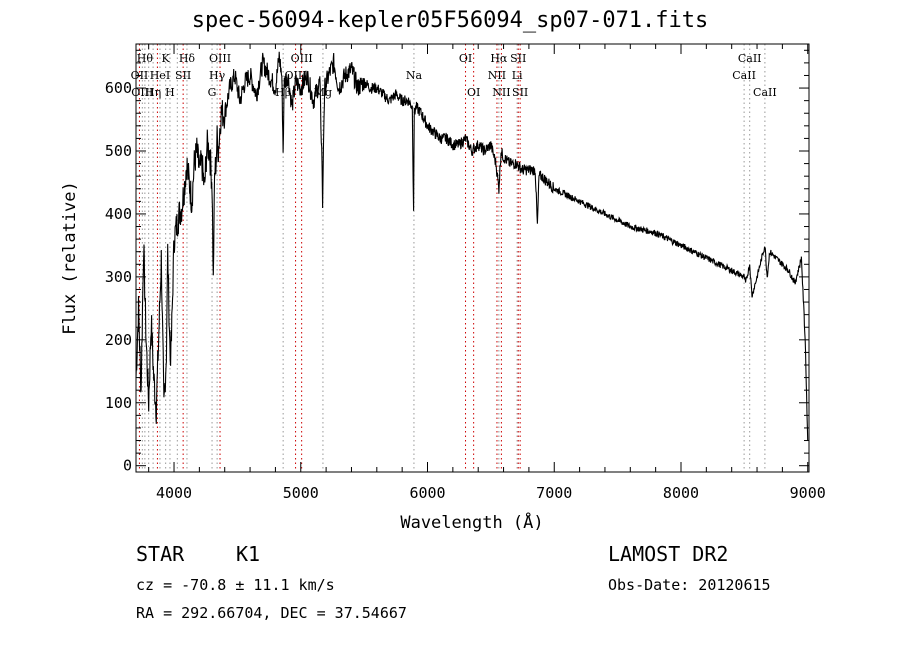 The height and width of the screenshot is (650, 900). I want to click on spectral-line-label-23: Hα, so click(499, 58).